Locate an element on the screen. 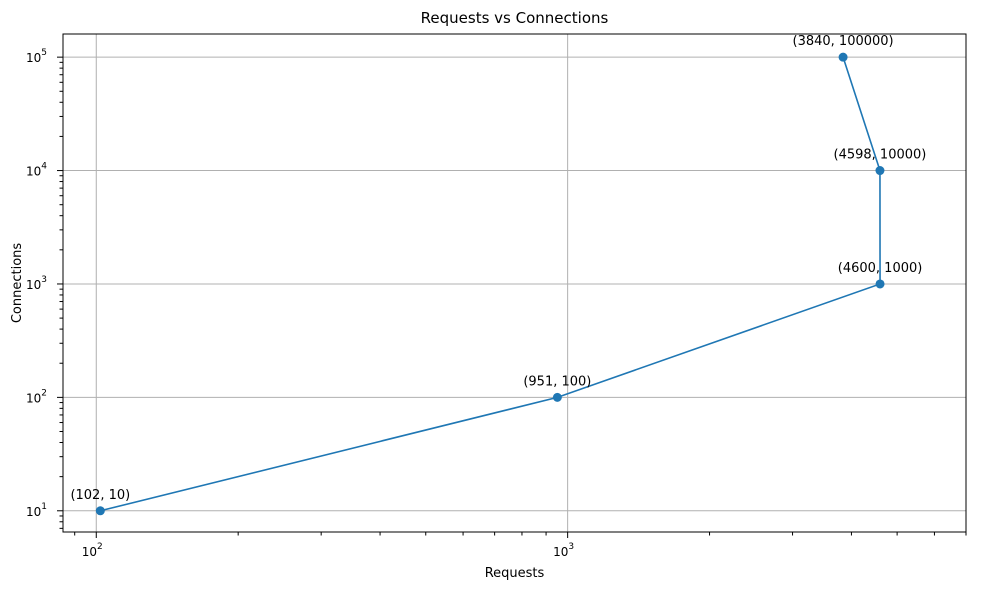  y-tick-label: 10⁵ is located at coordinates (36, 56).